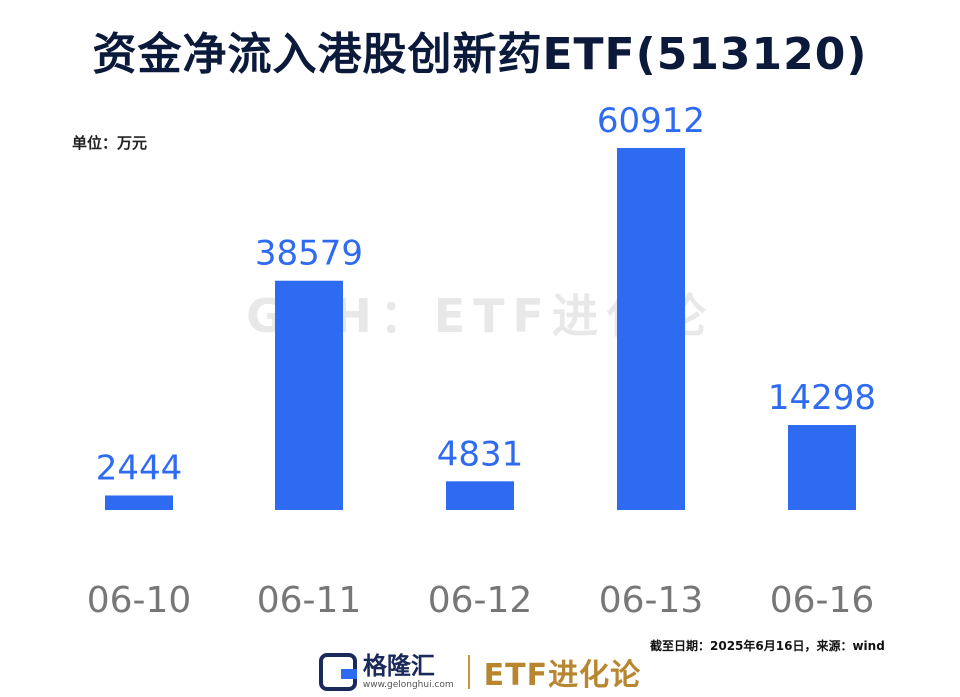 The height and width of the screenshot is (697, 960). I want to click on source-footnote: 截至日期：2025年6月16日，来源：wind, so click(767, 646).